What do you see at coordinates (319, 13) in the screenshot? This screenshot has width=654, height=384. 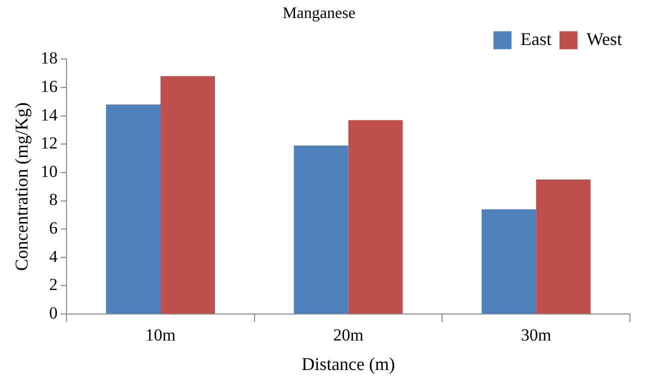 I see `chart-title: Manganese` at bounding box center [319, 13].